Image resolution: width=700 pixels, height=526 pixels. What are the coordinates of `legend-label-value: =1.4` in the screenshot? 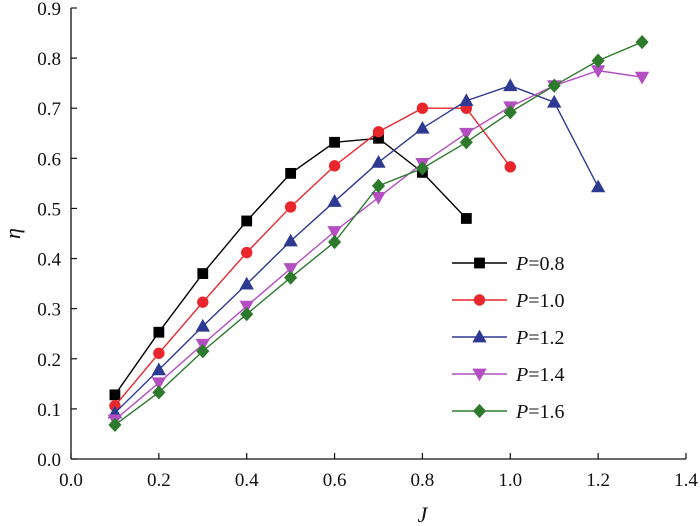 It's located at (546, 375).